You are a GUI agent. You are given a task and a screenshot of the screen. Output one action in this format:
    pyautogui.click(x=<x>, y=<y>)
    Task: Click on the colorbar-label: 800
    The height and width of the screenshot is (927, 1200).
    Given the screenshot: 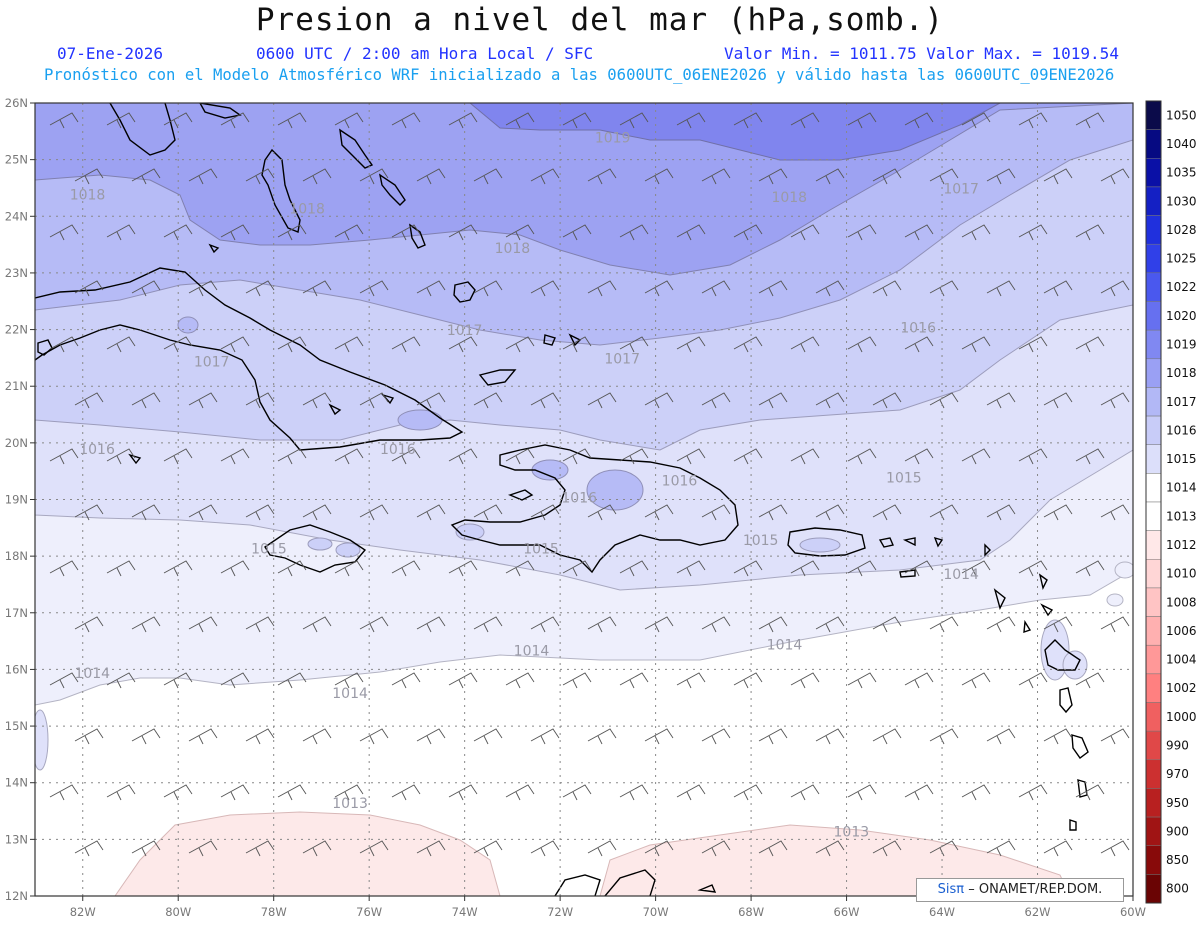 What is the action you would take?
    pyautogui.click(x=1177, y=889)
    